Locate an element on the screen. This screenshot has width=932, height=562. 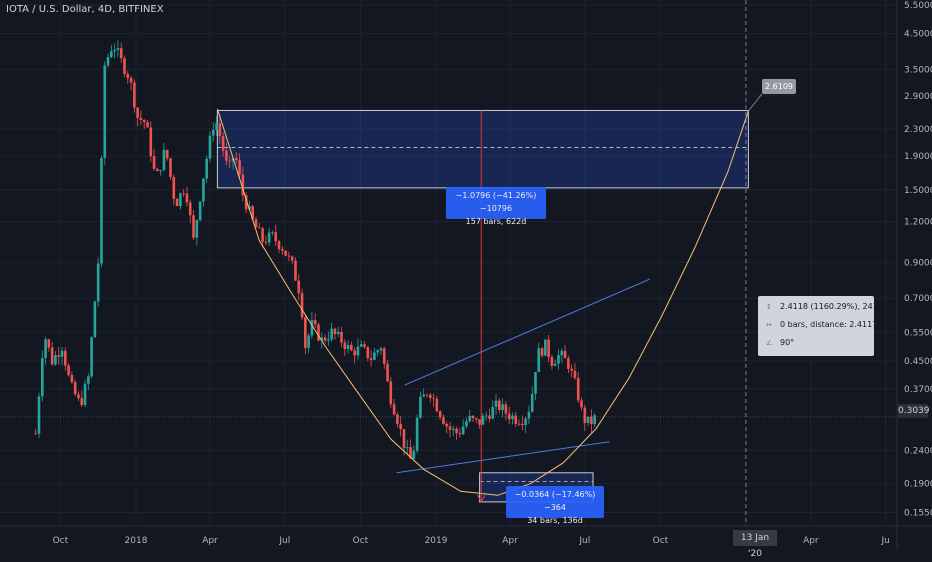
x-tick-label: Oct is located at coordinates (61, 541).